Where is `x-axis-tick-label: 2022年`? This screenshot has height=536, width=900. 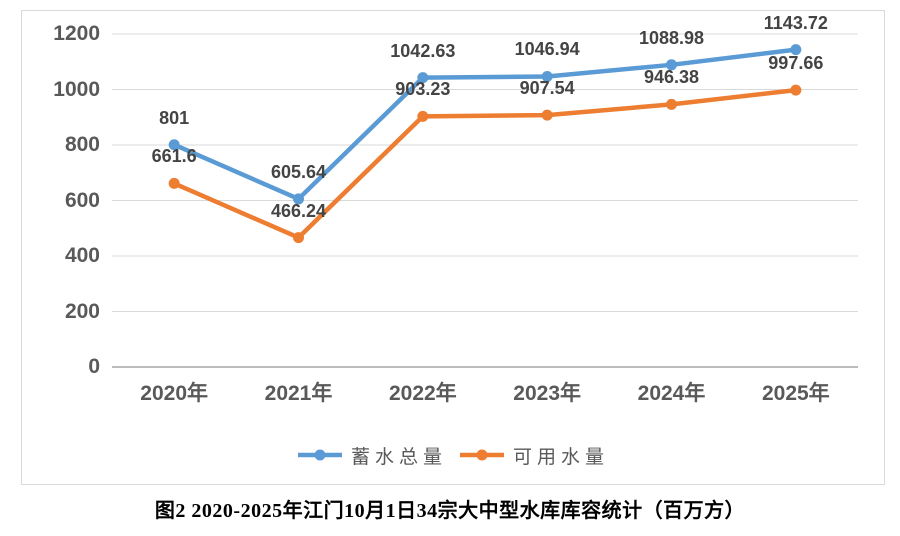 x-axis-tick-label: 2022年 is located at coordinates (422, 393).